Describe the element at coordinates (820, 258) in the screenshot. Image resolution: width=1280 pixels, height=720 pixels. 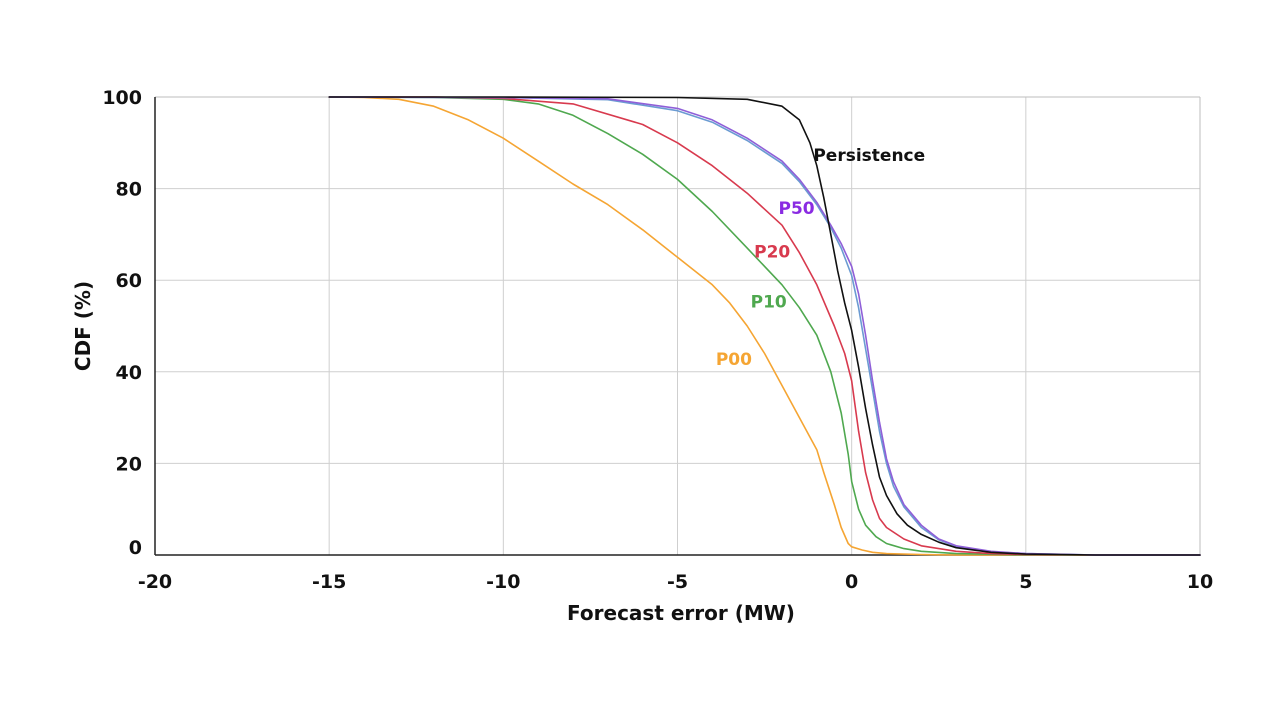
I see `series-labels: Persistence P50 P20 P10 P00` at that location.